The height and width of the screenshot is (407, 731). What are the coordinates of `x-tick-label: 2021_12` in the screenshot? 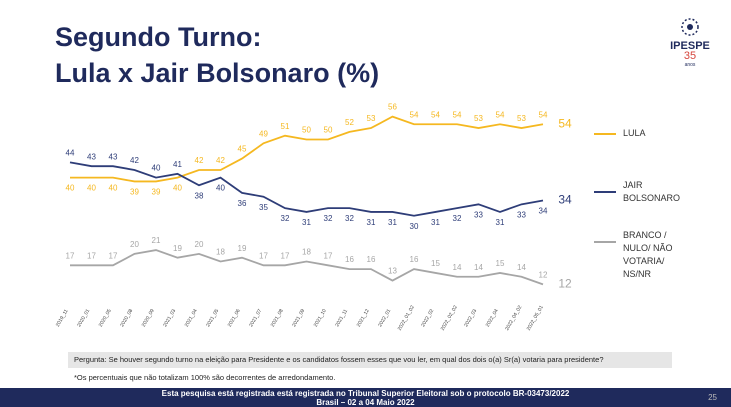 It's located at (363, 318).